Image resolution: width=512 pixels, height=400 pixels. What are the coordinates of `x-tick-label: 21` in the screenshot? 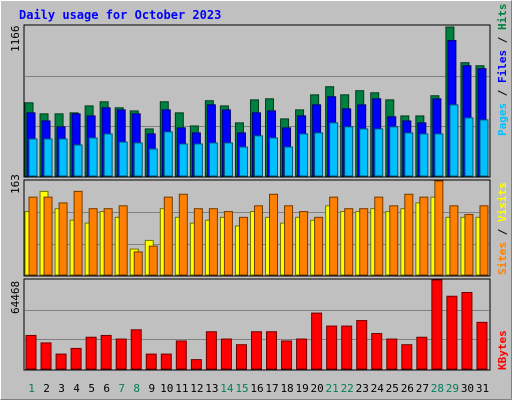 It's located at (332, 388).